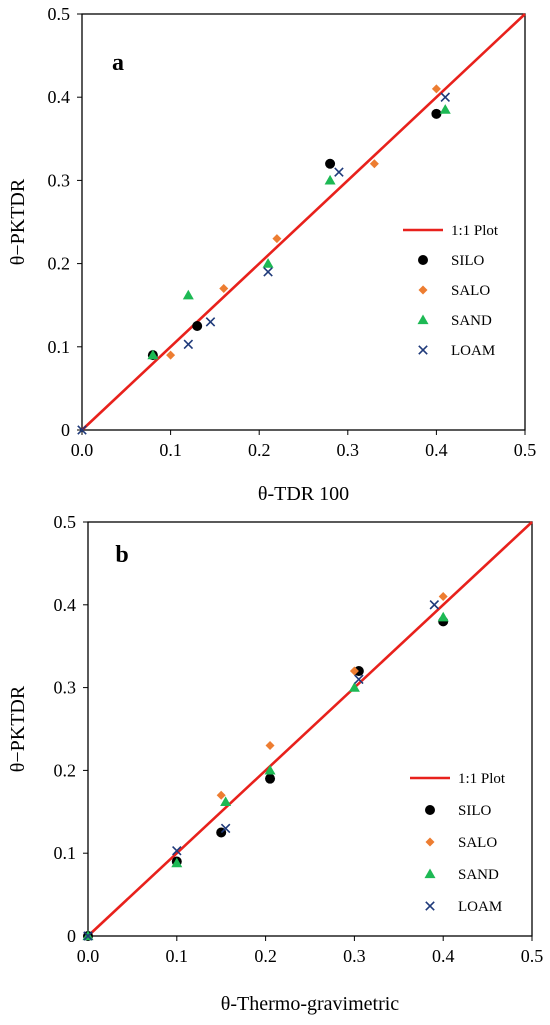  I want to click on chart-a-x-tick-label: 0.0, so click(82, 450).